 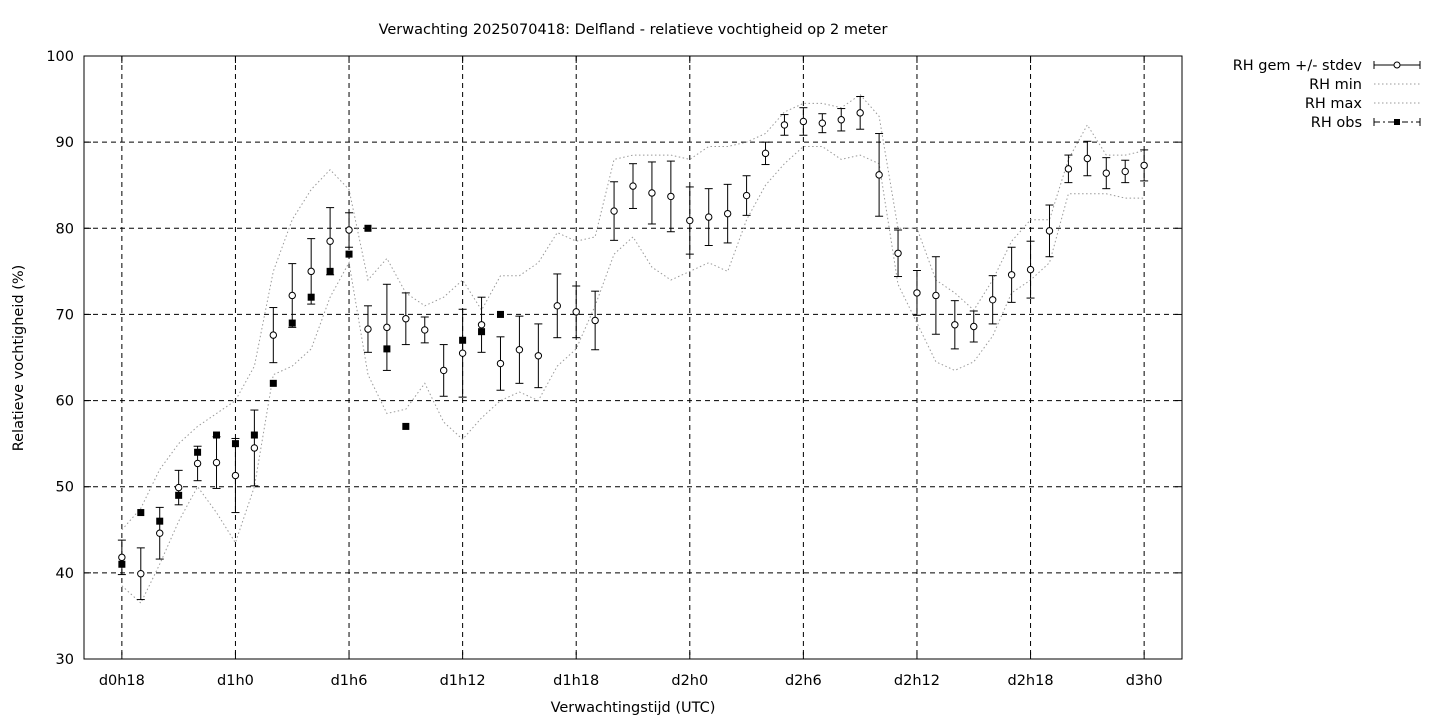 What do you see at coordinates (1397, 65) in the screenshot?
I see `legend-mean-marker` at bounding box center [1397, 65].